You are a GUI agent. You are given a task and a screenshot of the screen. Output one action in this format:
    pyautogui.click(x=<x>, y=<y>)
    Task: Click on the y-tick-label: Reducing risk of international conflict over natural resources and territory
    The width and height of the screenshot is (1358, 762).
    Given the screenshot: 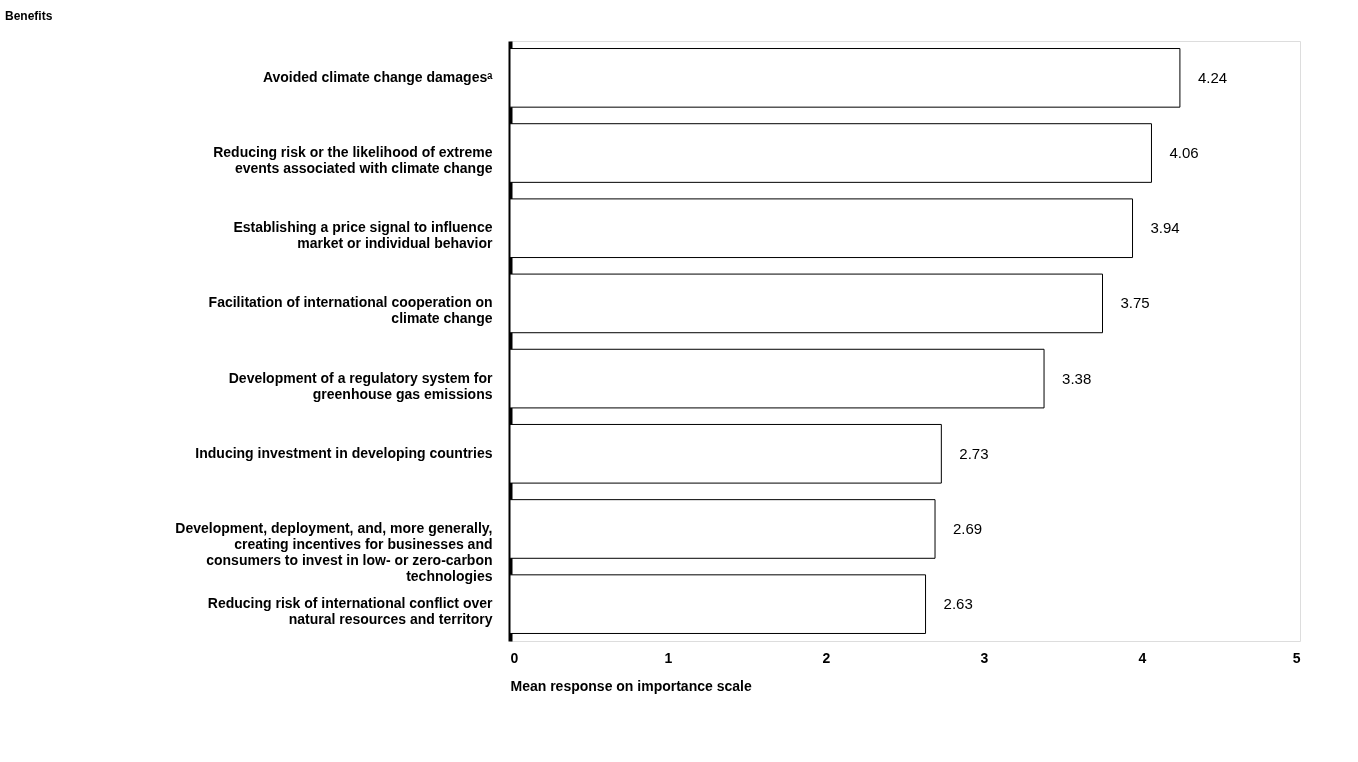 What is the action you would take?
    pyautogui.click(x=350, y=611)
    